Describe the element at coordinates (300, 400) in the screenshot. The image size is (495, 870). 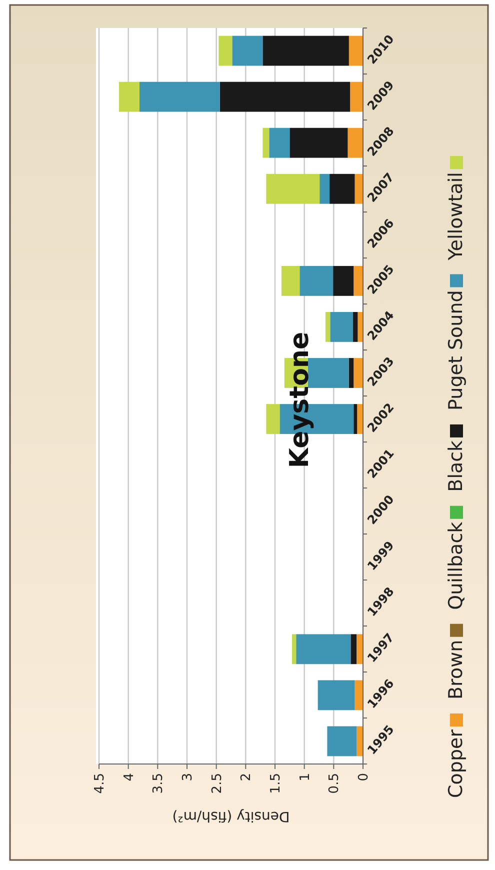
I see `text: Keystone` at that location.